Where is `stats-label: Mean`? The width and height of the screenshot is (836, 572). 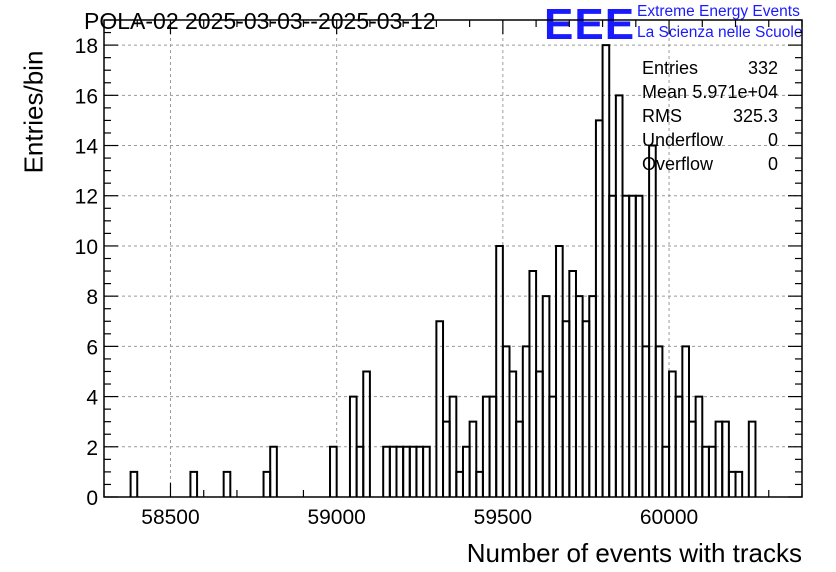
stats-label: Mean is located at coordinates (665, 92).